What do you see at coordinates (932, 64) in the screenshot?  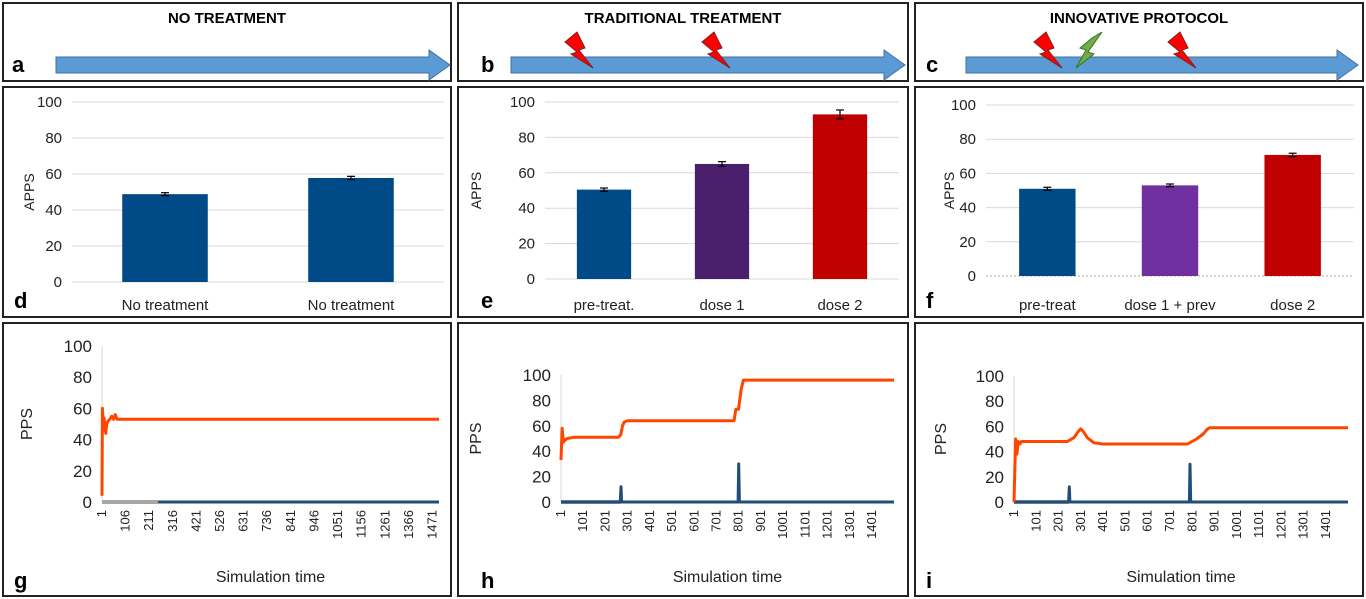 I see `panel-label-c: c` at bounding box center [932, 64].